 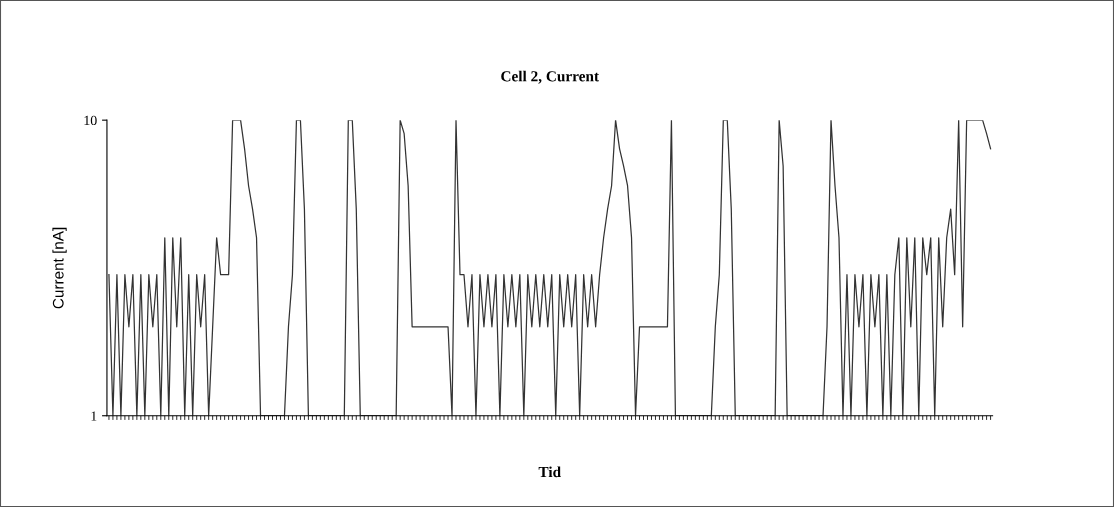 I want to click on chart-title: Cell 2, Current, so click(x=550, y=77).